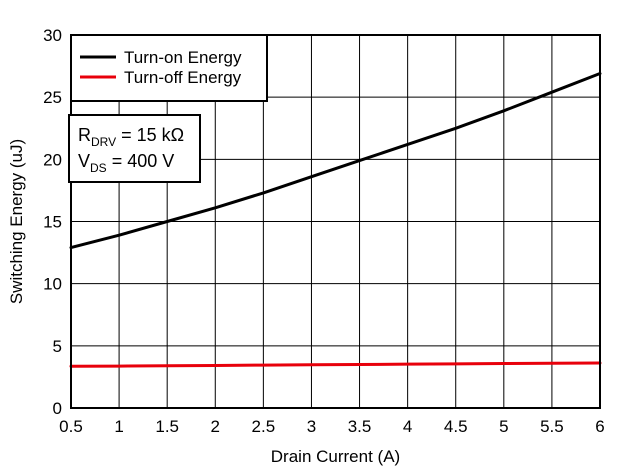 Image resolution: width=624 pixels, height=475 pixels. I want to click on annotation-box, so click(134, 148).